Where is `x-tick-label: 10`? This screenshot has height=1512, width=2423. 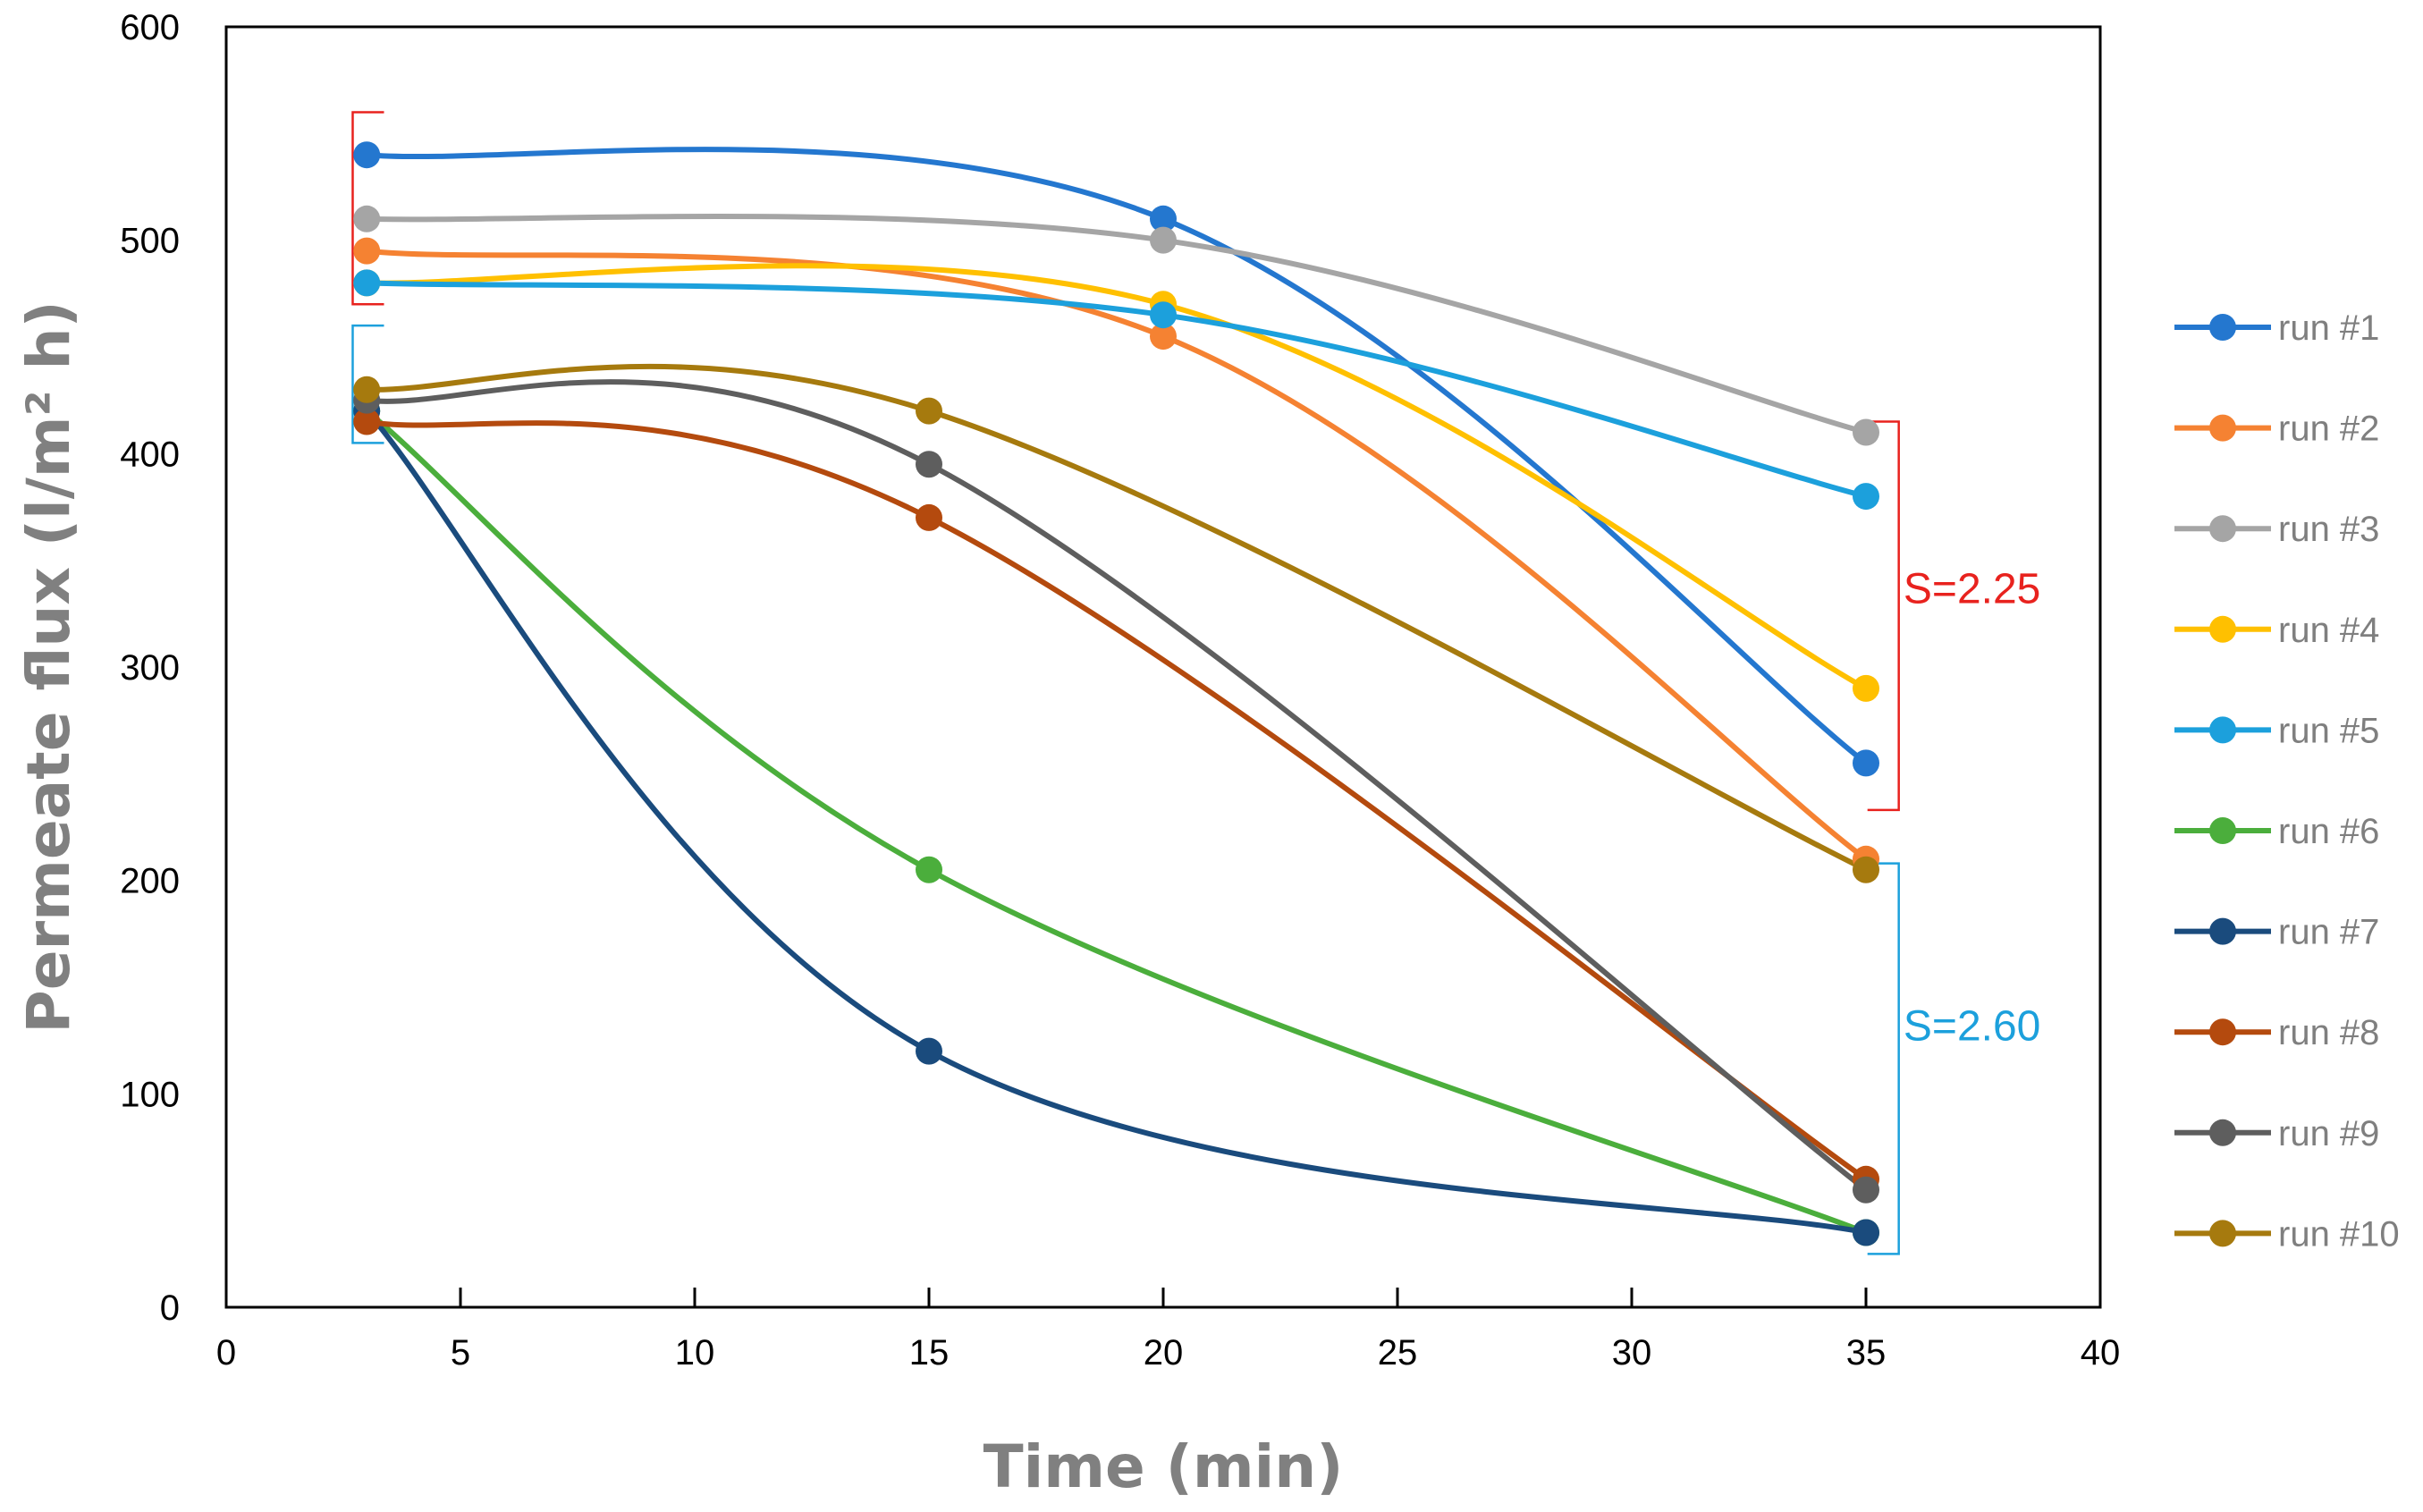 x-tick-label: 10 is located at coordinates (695, 1353).